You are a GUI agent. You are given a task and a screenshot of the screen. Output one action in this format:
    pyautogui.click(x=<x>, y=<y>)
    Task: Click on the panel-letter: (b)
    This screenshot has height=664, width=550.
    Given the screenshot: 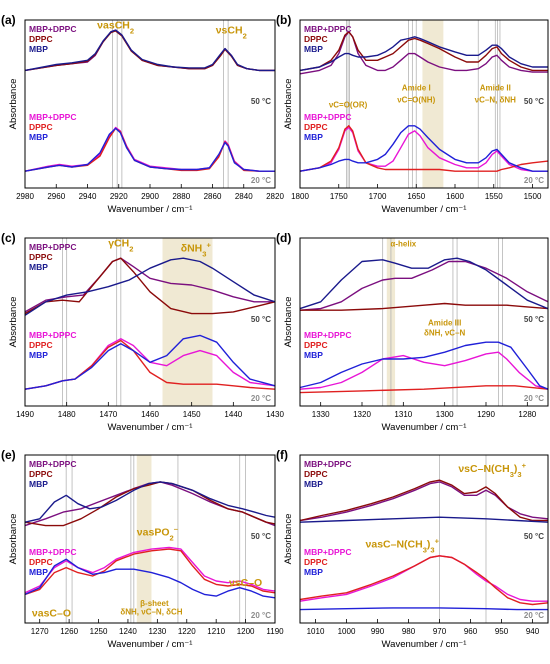 What is the action you would take?
    pyautogui.click(x=283, y=20)
    